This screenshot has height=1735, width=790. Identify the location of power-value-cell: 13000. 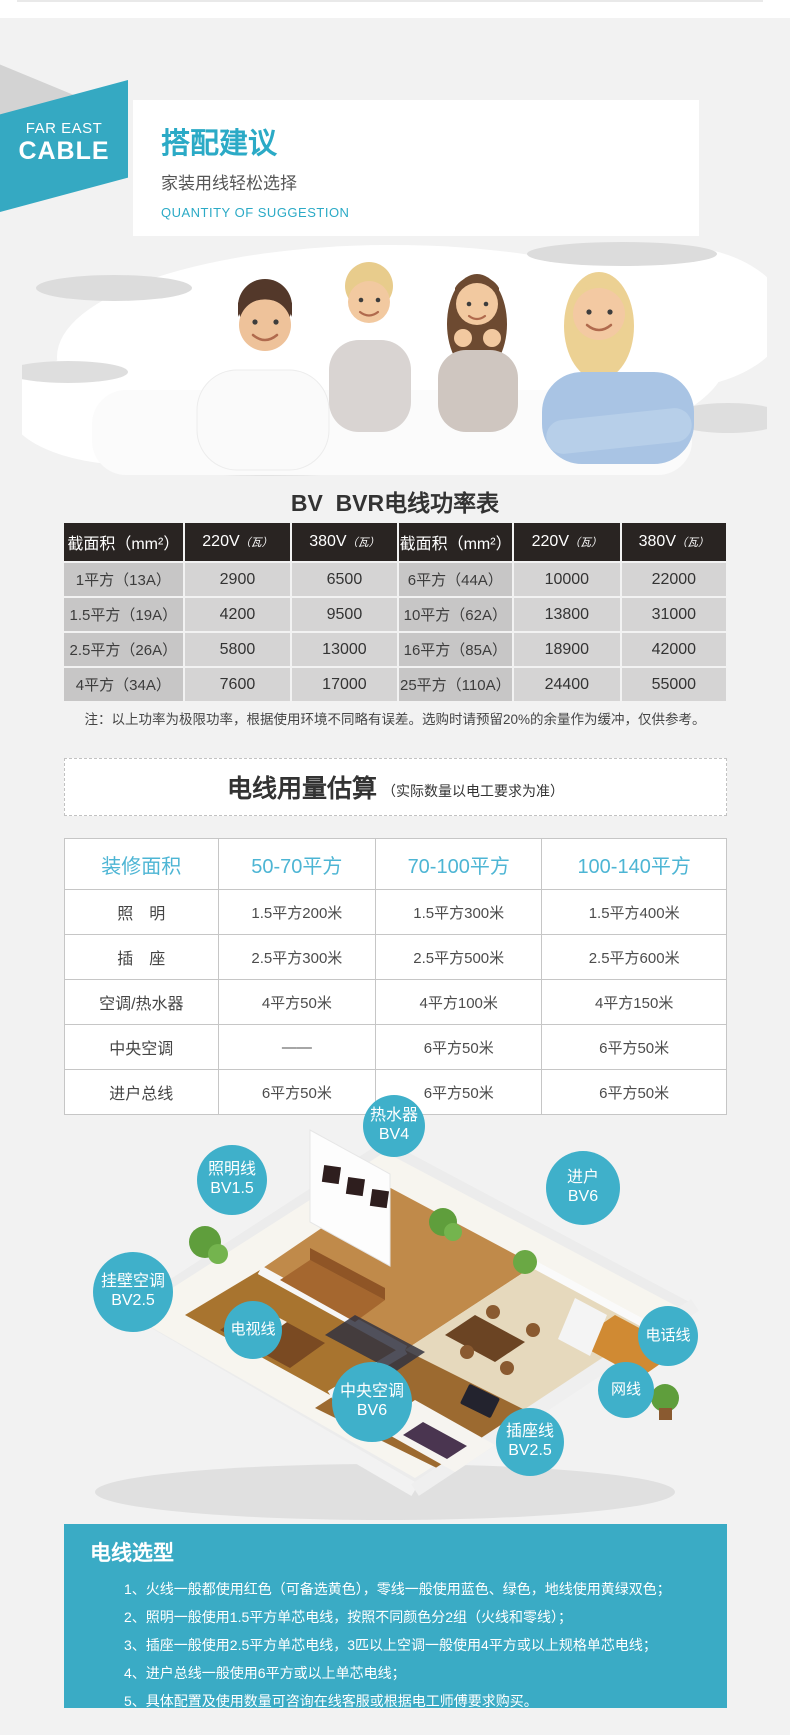
(344, 649).